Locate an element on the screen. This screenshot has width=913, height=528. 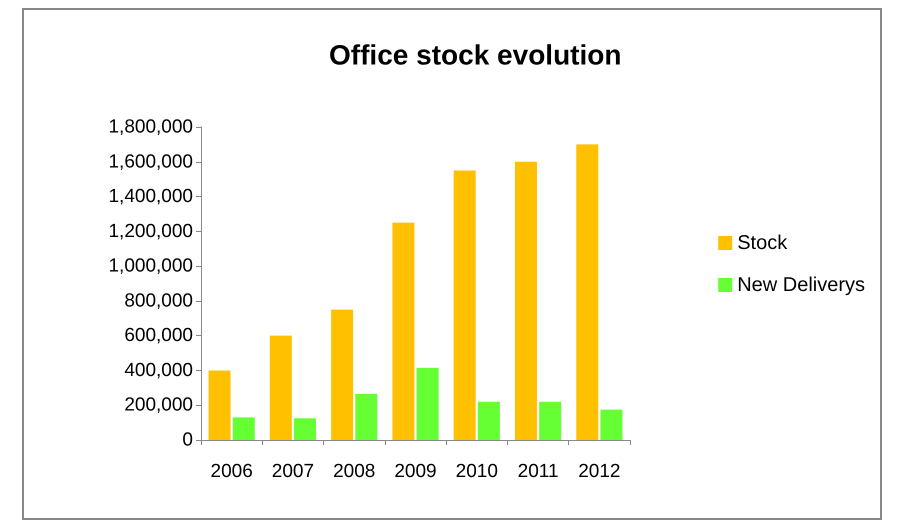
x-tick-label: 2010 is located at coordinates (477, 471).